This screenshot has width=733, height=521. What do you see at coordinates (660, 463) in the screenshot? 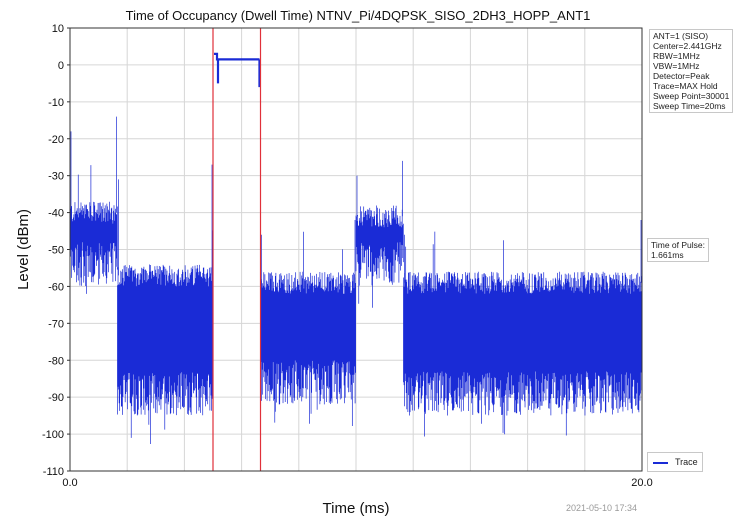
I see `legend-swatch` at bounding box center [660, 463].